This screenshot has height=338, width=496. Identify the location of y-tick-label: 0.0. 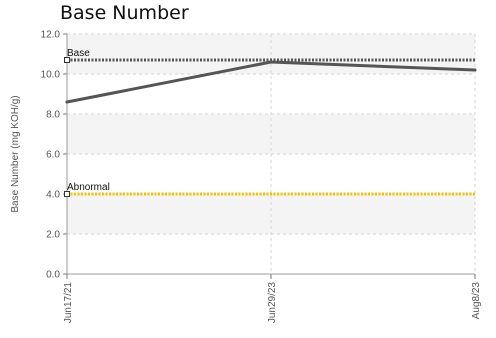
(53, 275).